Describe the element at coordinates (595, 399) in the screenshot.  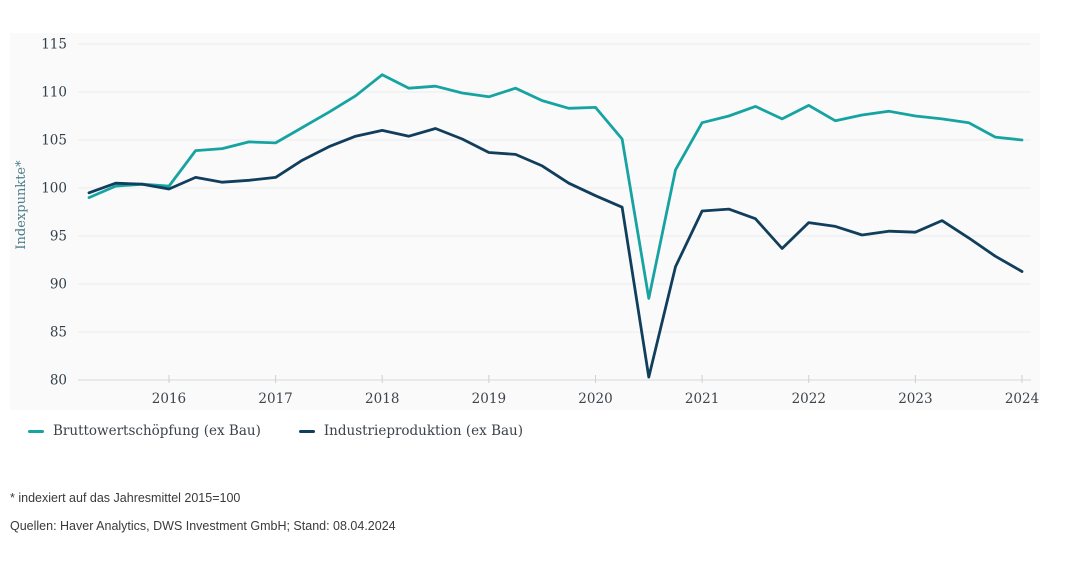
I see `svg-text: 2020` at that location.